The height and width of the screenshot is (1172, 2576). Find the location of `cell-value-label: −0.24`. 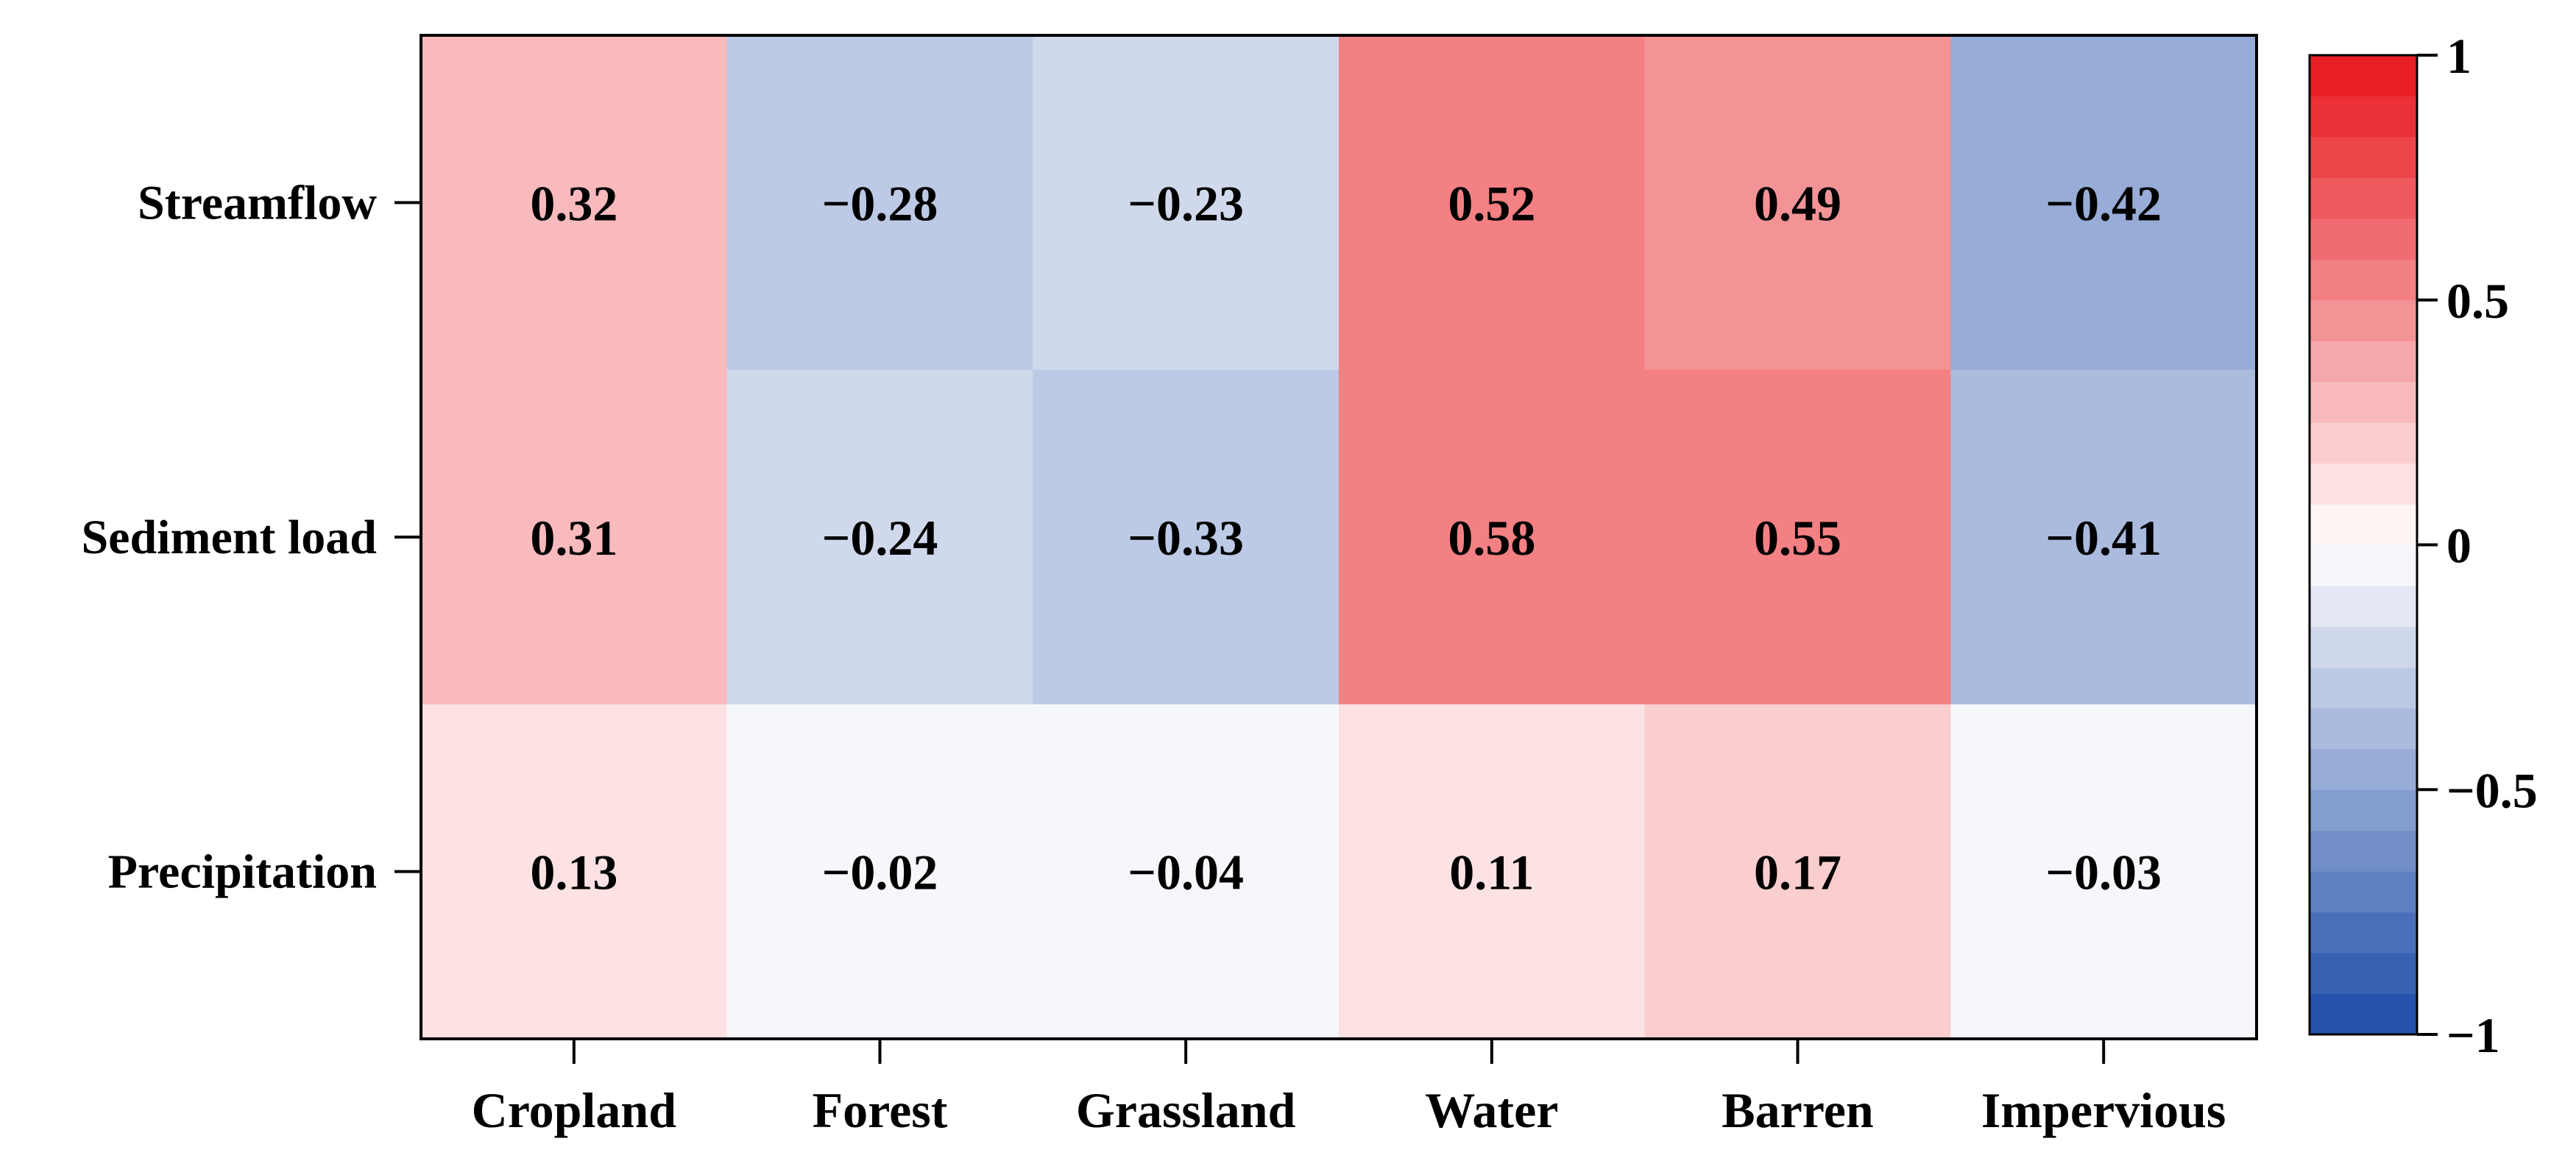

cell-value-label: −0.24 is located at coordinates (880, 538).